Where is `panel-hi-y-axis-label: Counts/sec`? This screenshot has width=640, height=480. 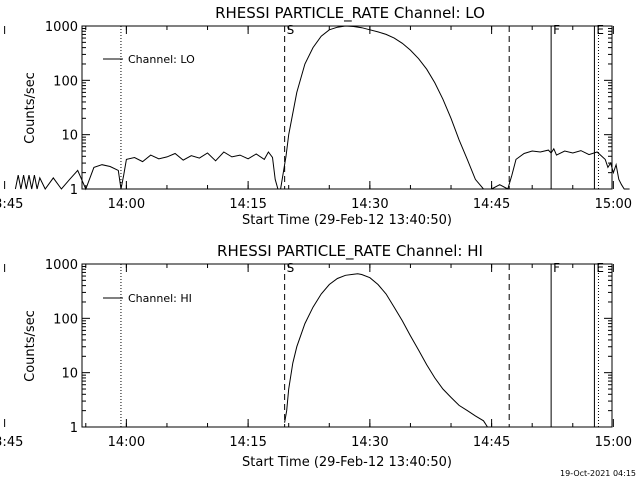
panel-hi-y-axis-label: Counts/sec is located at coordinates (30, 346).